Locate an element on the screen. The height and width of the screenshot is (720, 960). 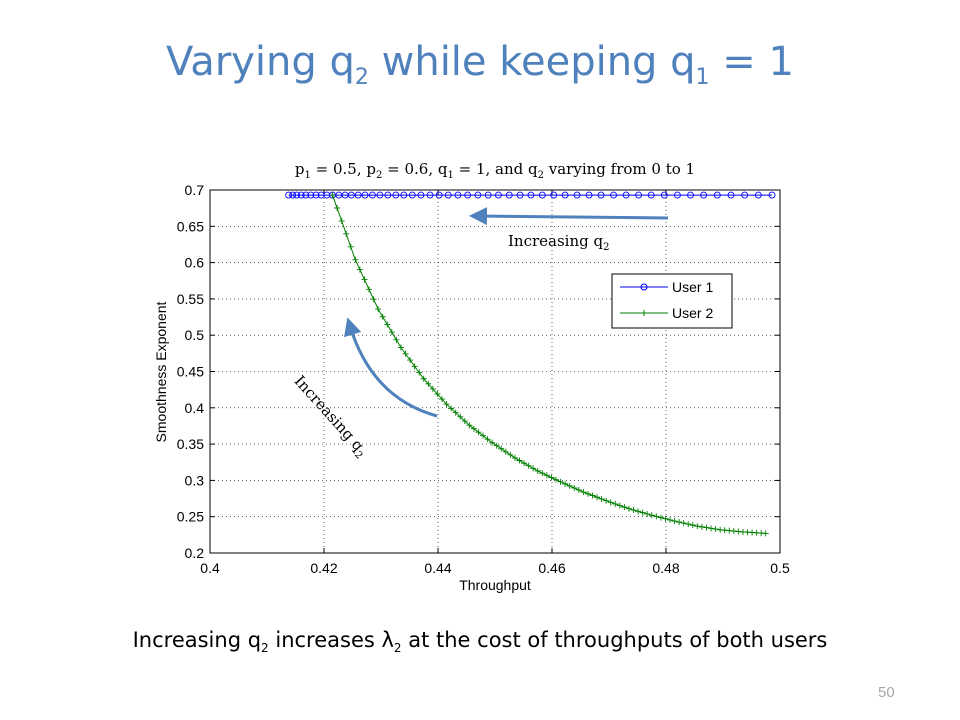
arrow-left is located at coordinates (391, 367).